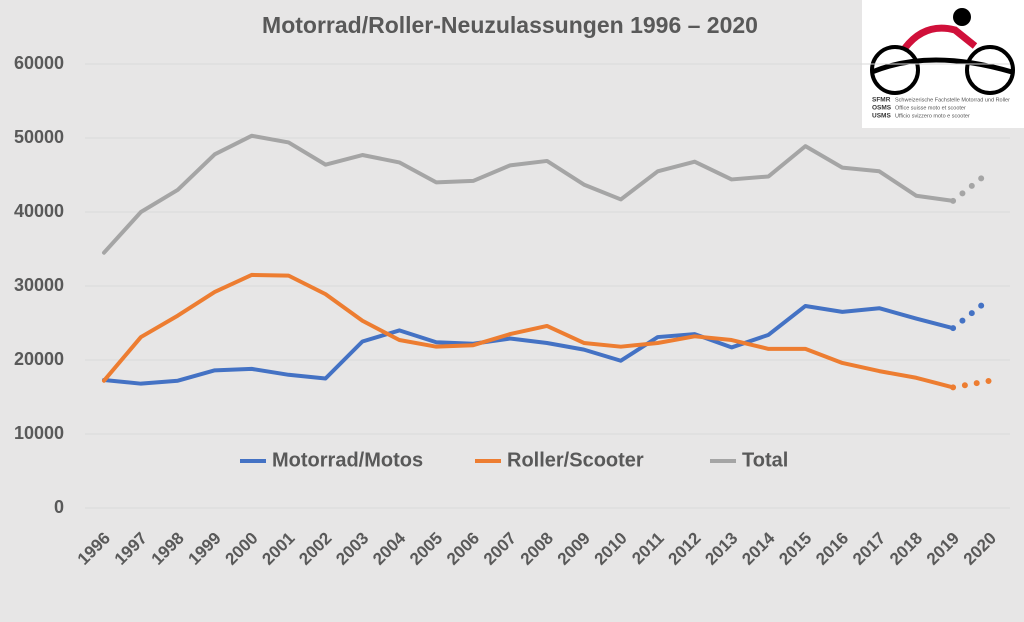 Image resolution: width=1024 pixels, height=622 pixels. Describe the element at coordinates (39, 137) in the screenshot. I see `y-tick-label: 50000` at that location.